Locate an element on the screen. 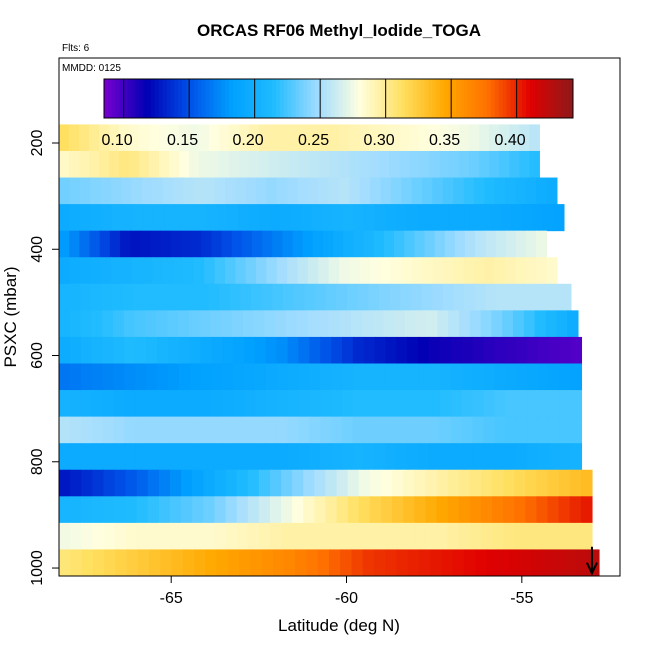 The width and height of the screenshot is (650, 650). y-tick-label: 1000 is located at coordinates (37, 568).